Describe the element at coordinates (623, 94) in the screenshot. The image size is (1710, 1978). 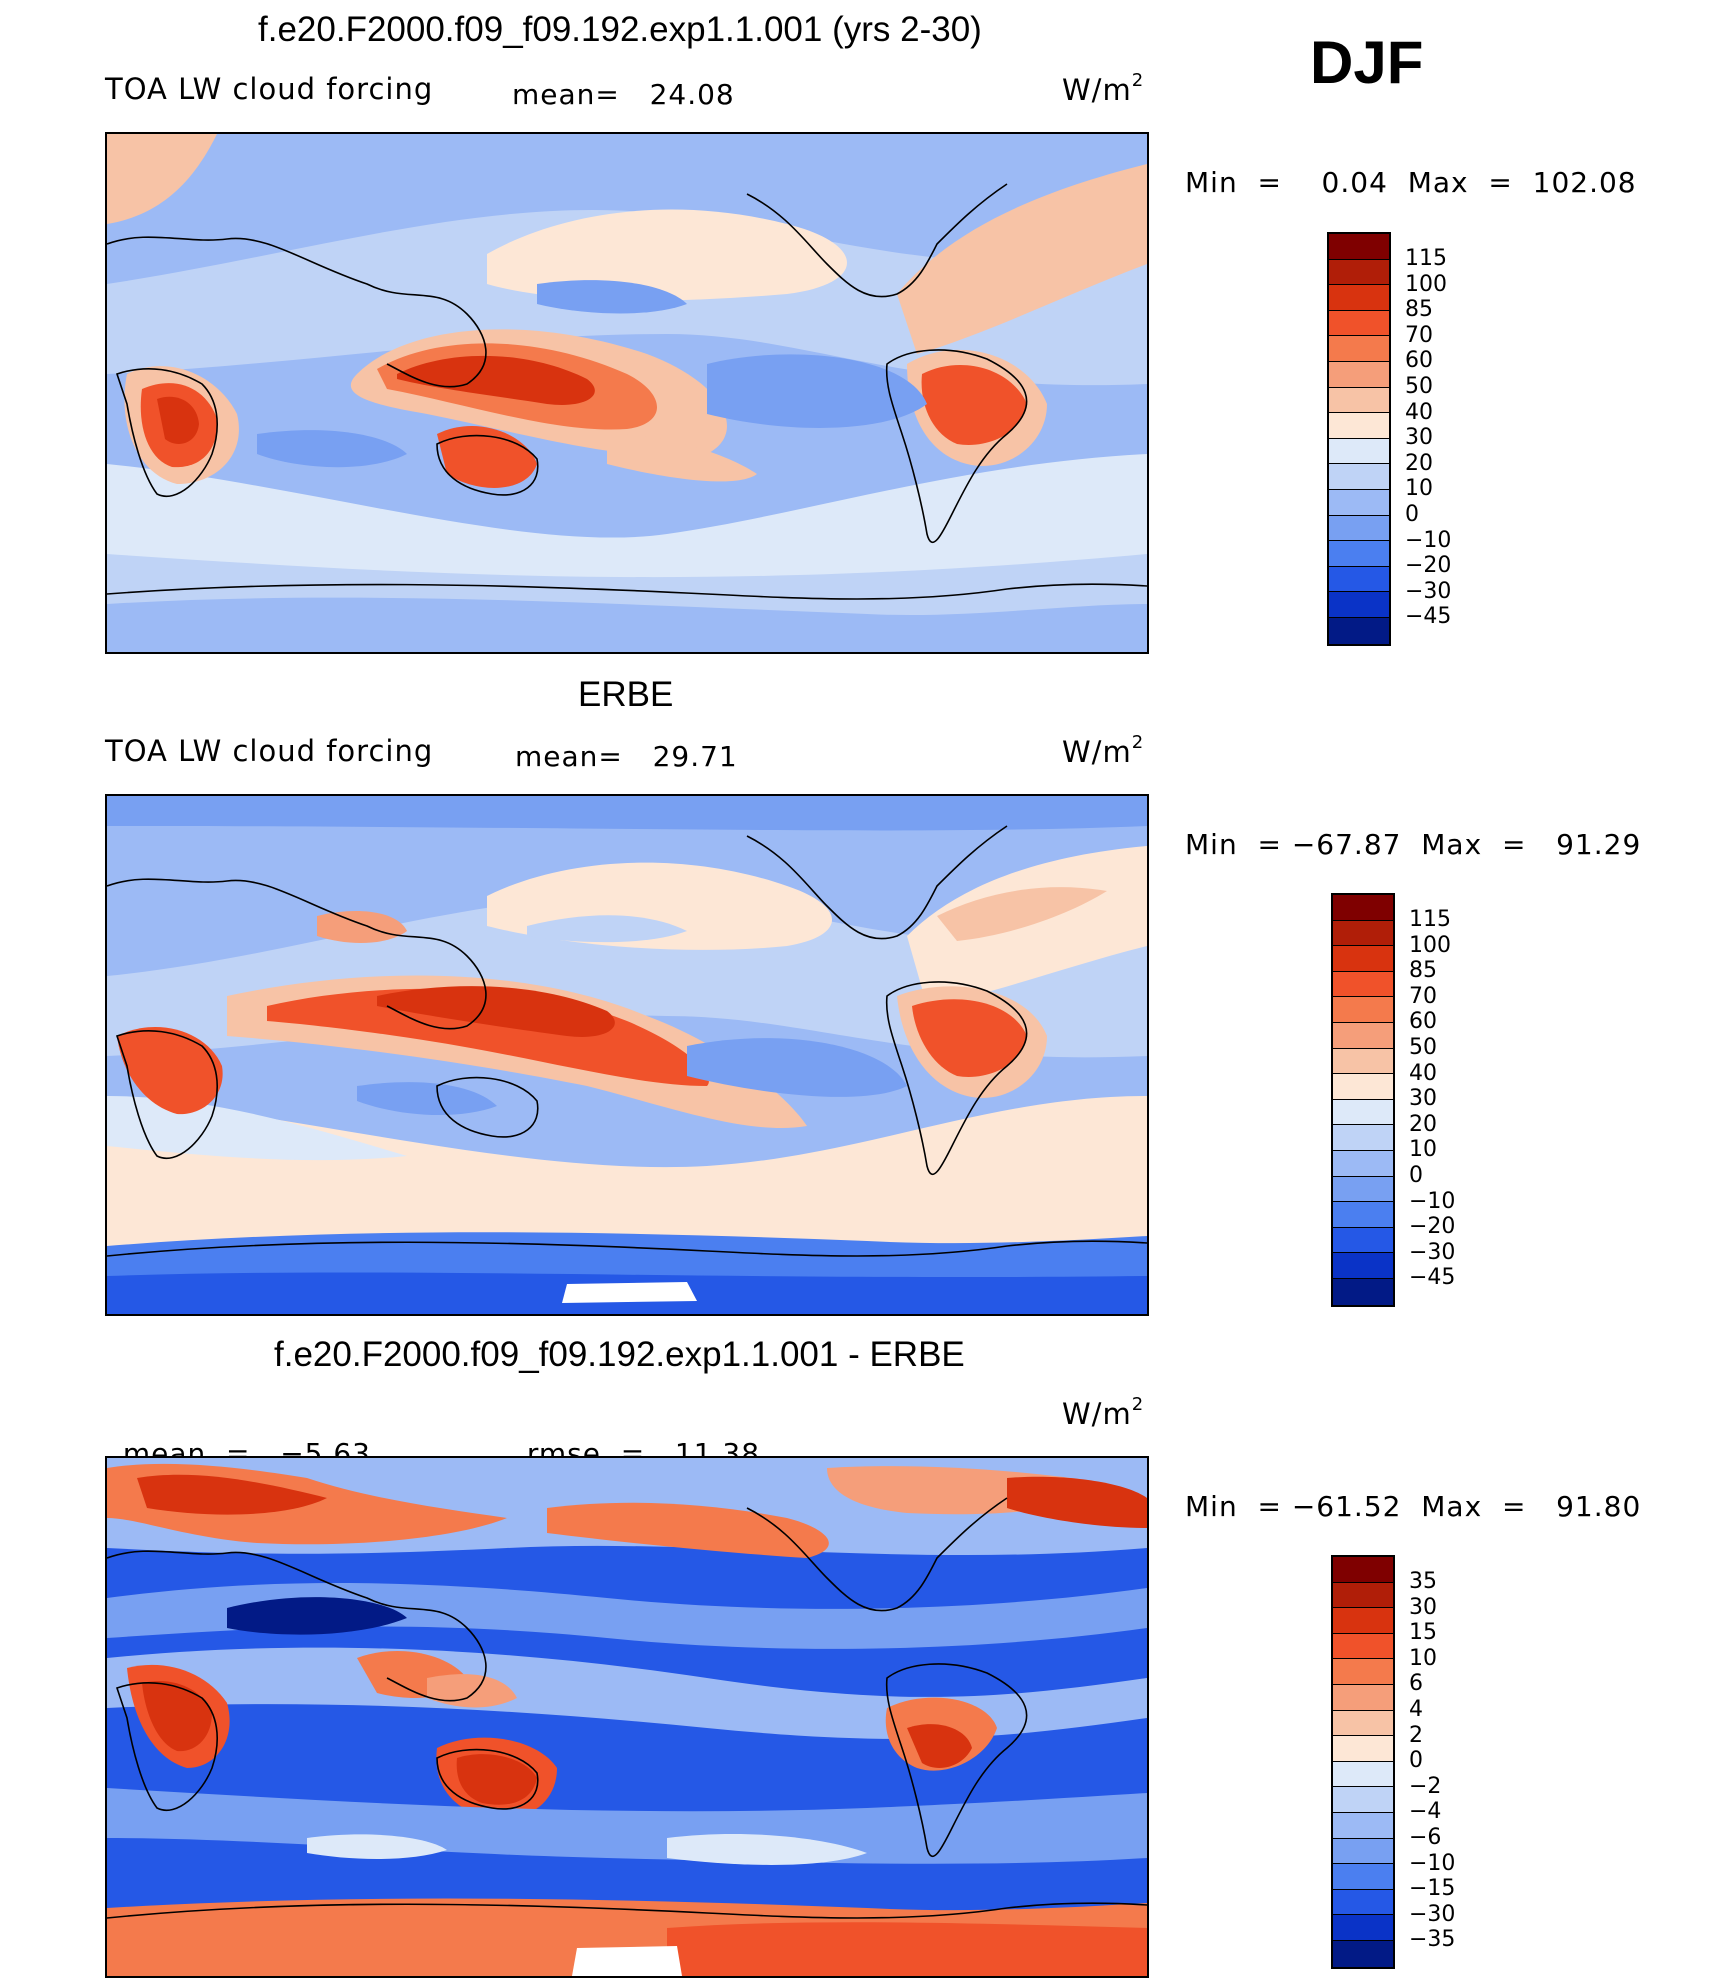
I see `panel1-mean: mean= 24.08` at that location.